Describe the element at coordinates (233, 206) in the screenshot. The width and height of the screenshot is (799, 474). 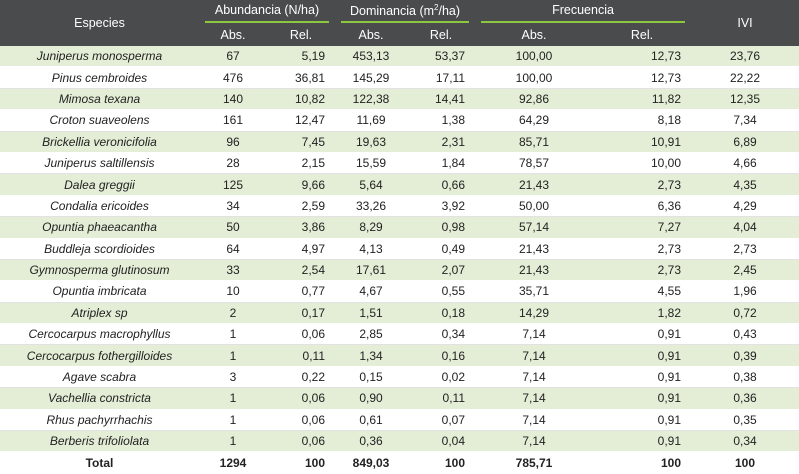
I see `abundance-abs: 34` at that location.